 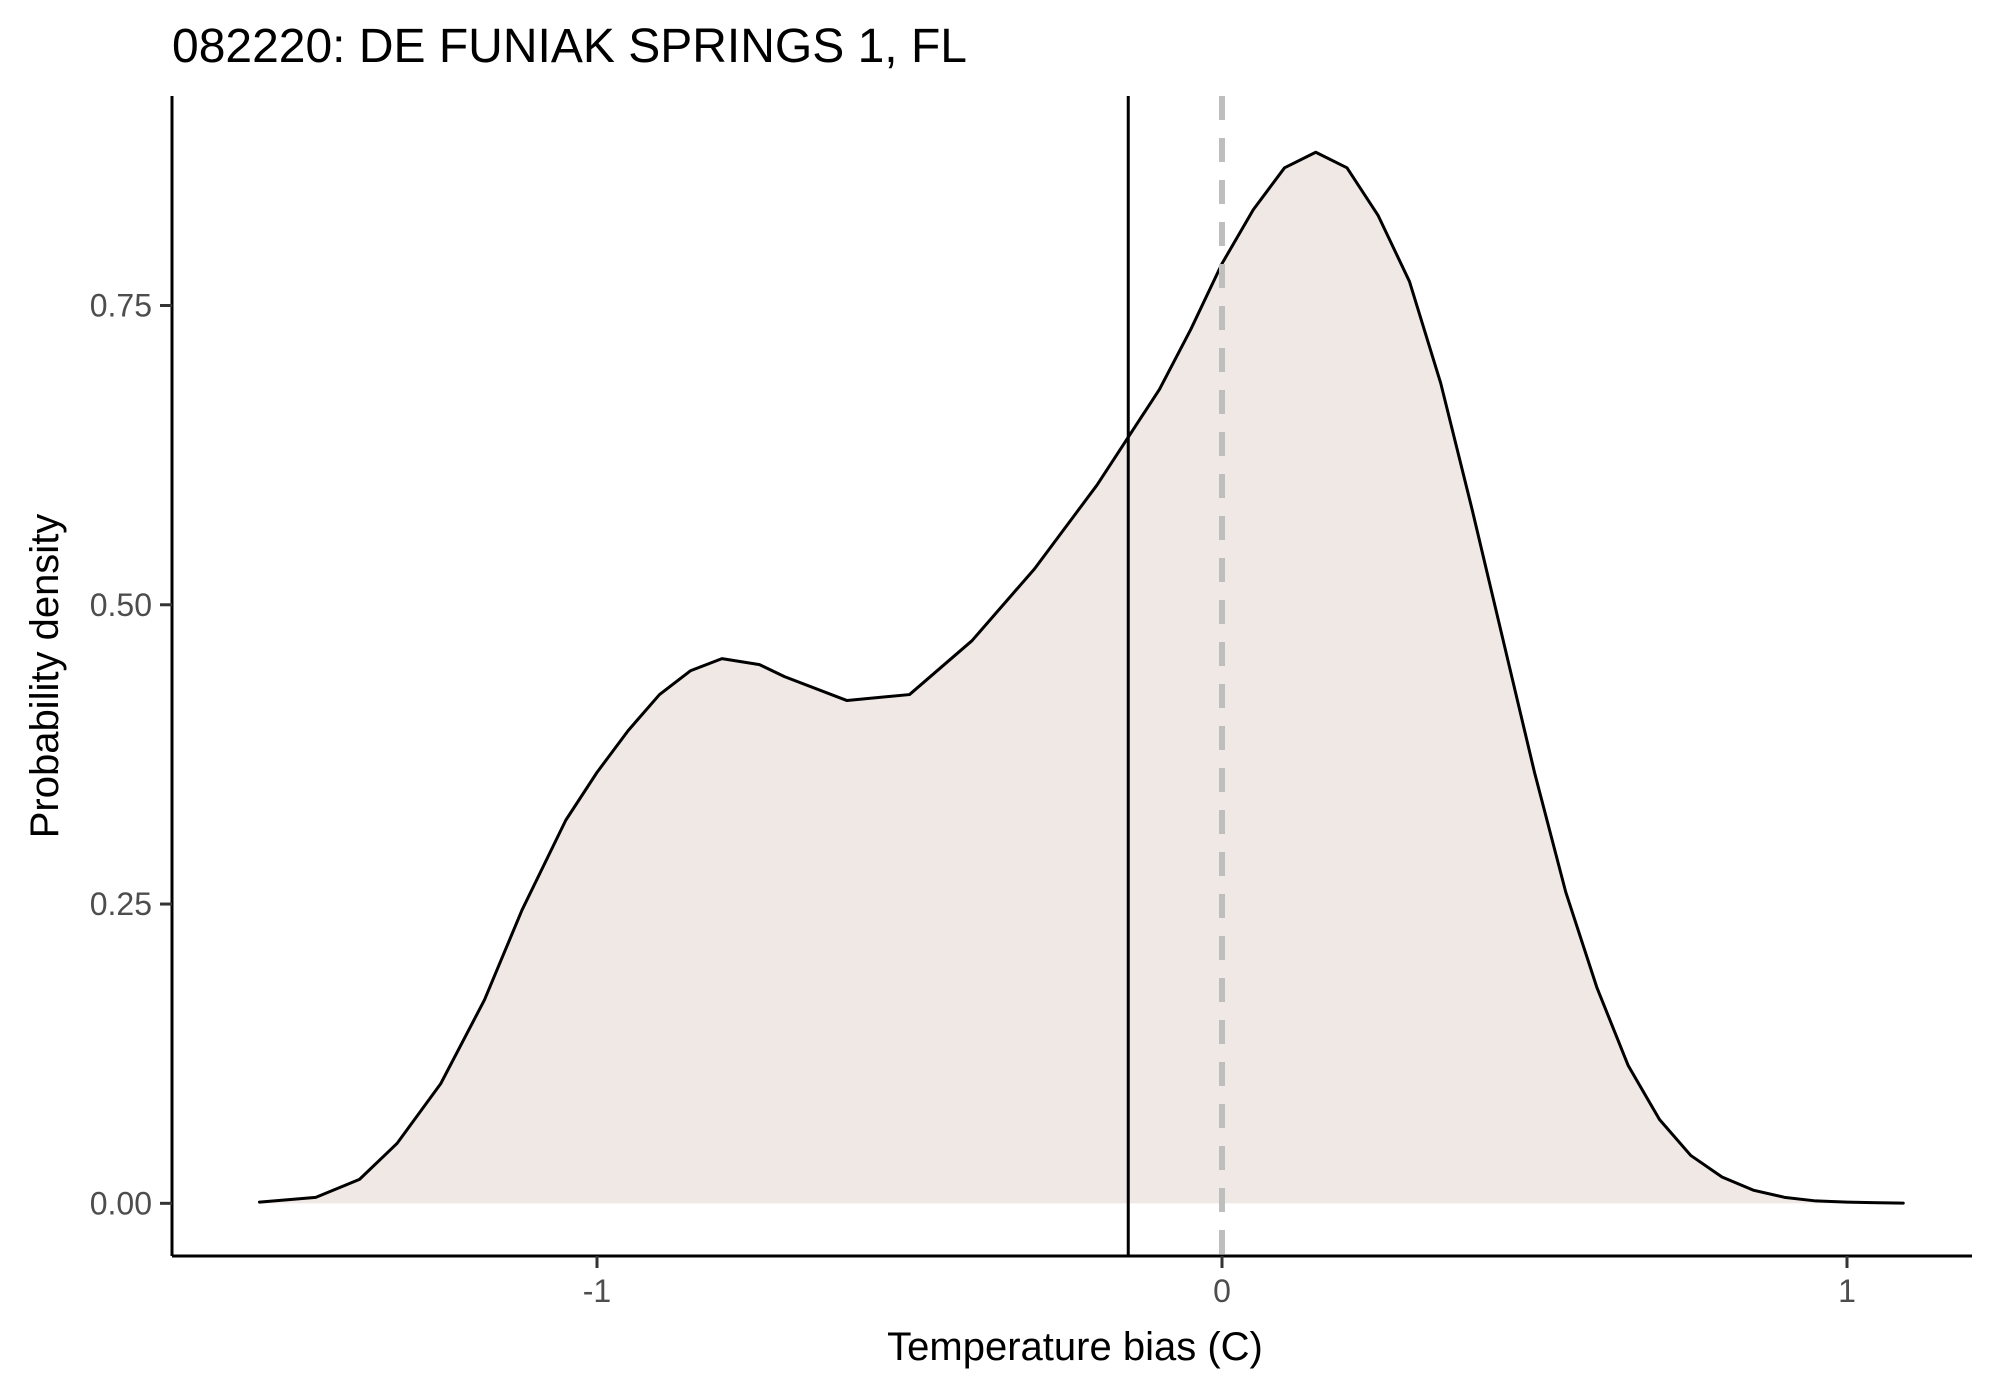 I want to click on y-tick-label-2: 0.50, so click(x=121, y=605).